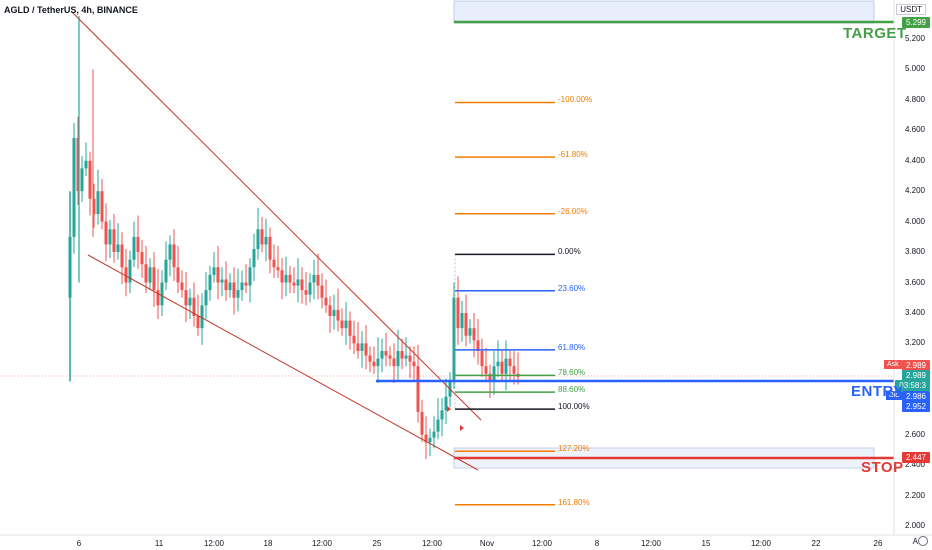  What do you see at coordinates (504, 303) in the screenshot?
I see `fib-retracement` at bounding box center [504, 303].